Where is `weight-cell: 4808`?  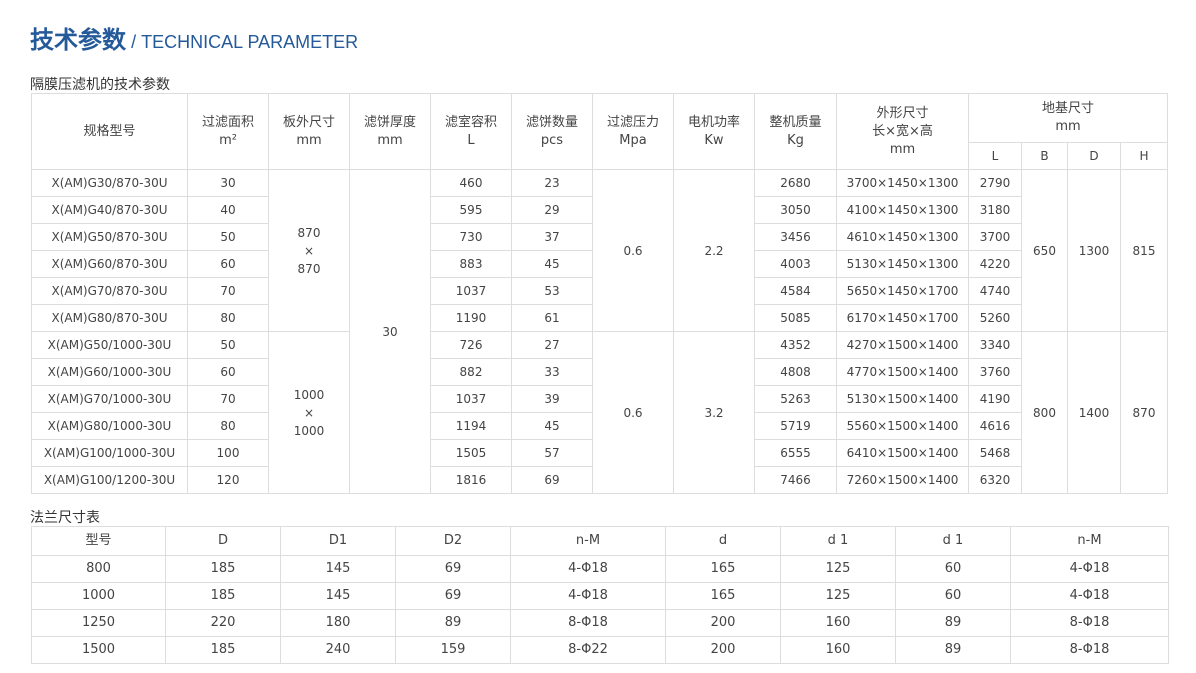
weight-cell: 4808 is located at coordinates (795, 372).